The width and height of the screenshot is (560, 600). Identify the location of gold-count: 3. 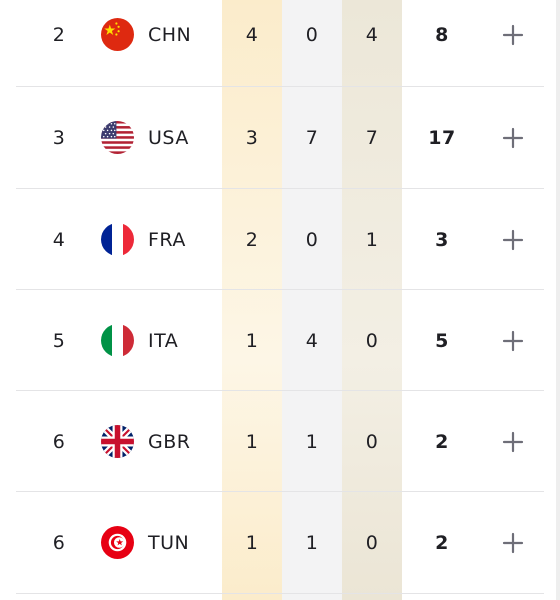
(252, 137).